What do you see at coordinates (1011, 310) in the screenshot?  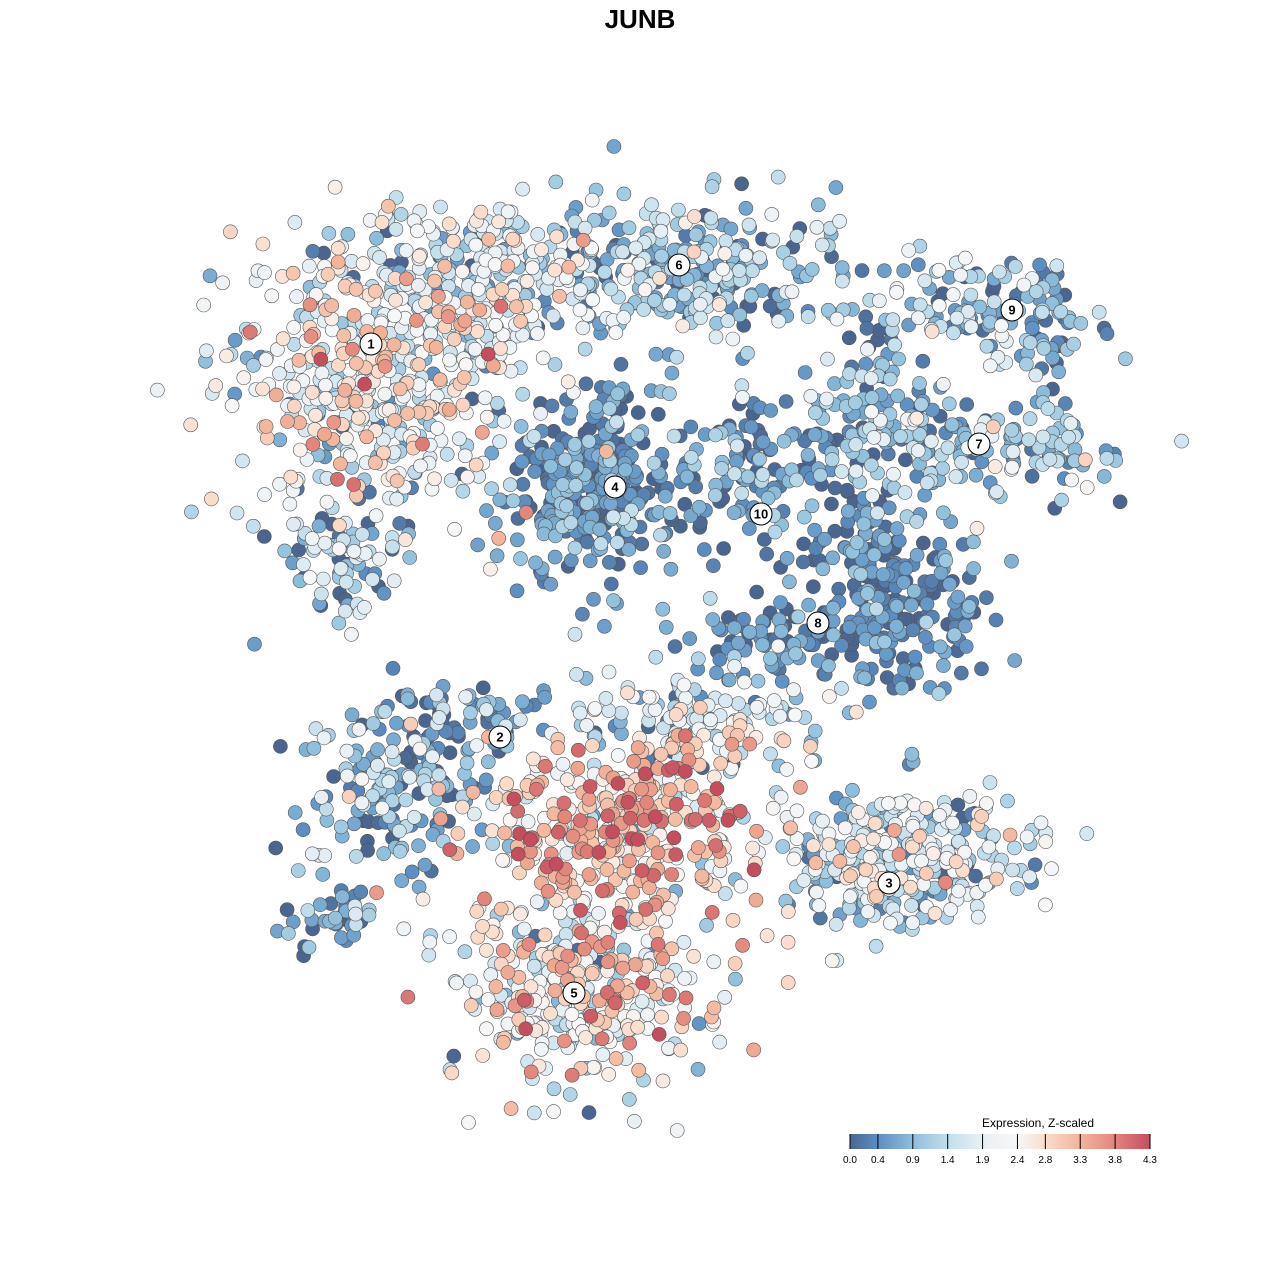 I see `cluster-label-text: 9` at bounding box center [1011, 310].